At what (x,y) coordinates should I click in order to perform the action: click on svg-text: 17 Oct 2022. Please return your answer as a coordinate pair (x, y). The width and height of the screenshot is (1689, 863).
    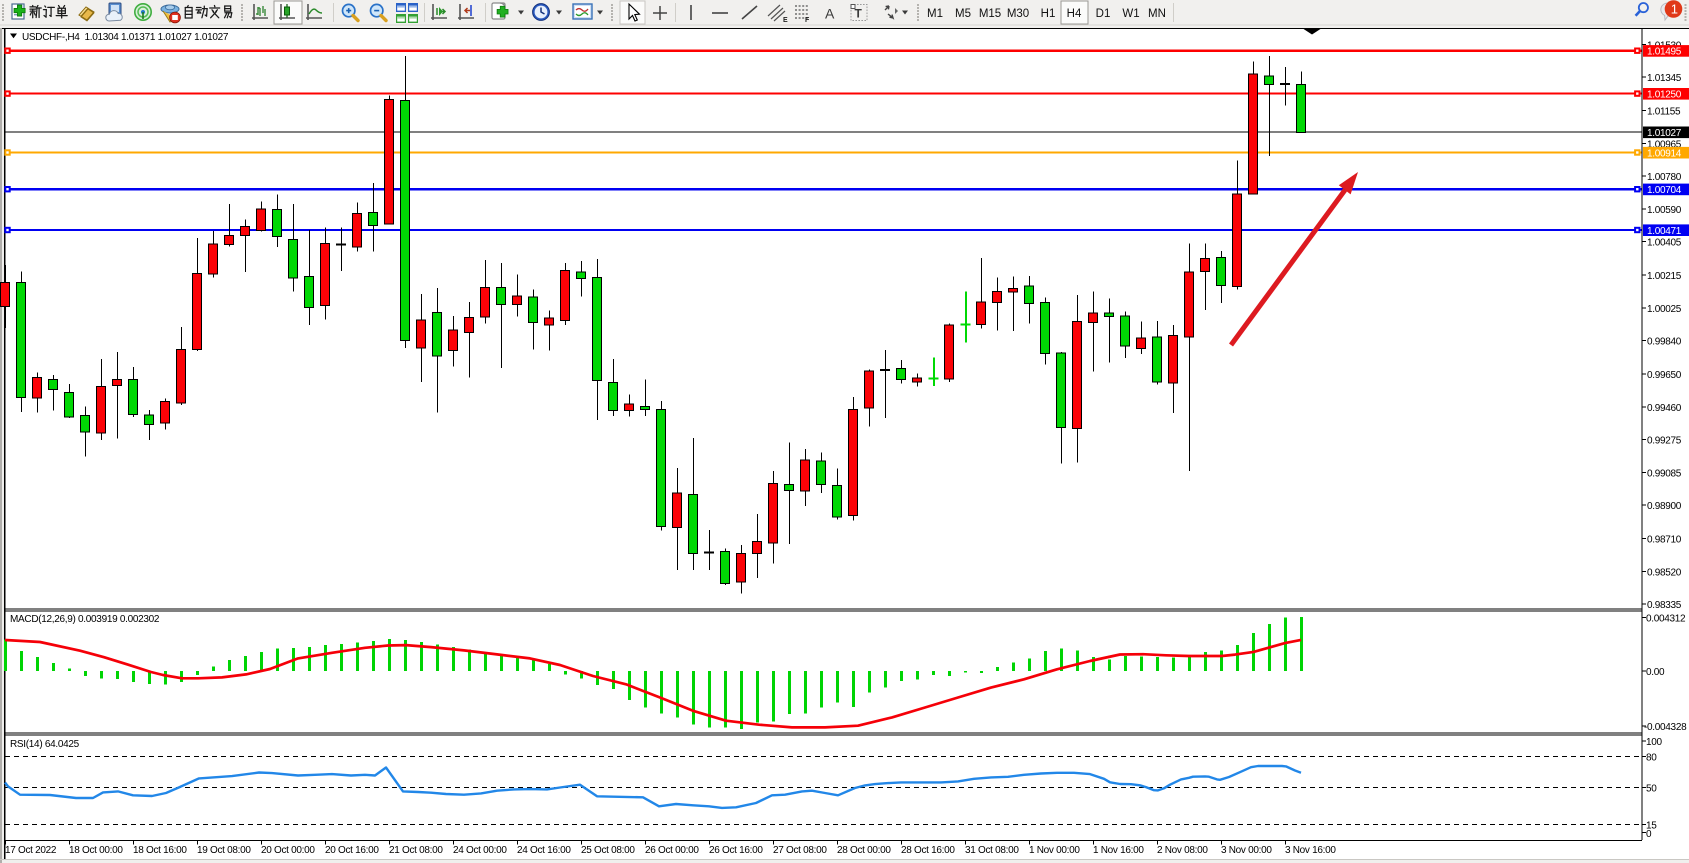
    Looking at the image, I should click on (31, 850).